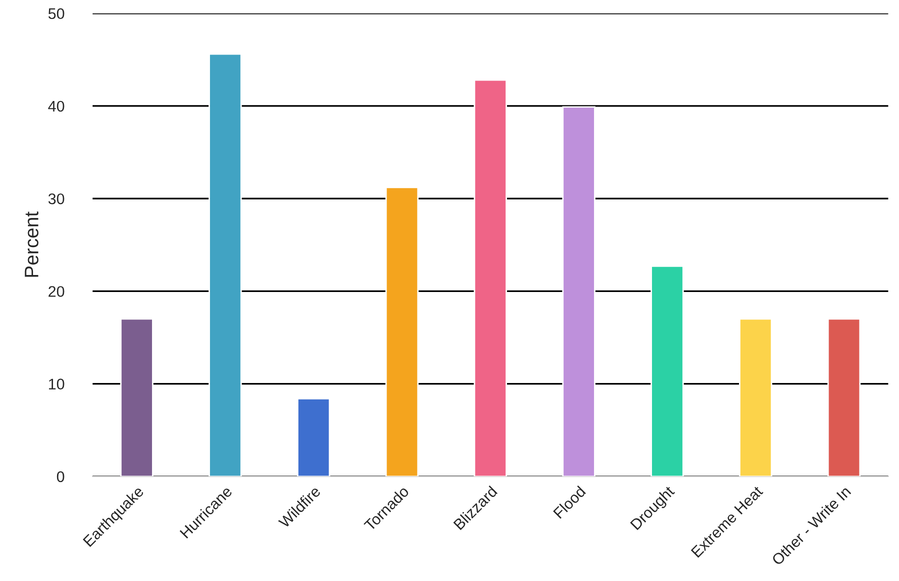 The image size is (899, 581). I want to click on y-tick-label: 40, so click(56, 106).